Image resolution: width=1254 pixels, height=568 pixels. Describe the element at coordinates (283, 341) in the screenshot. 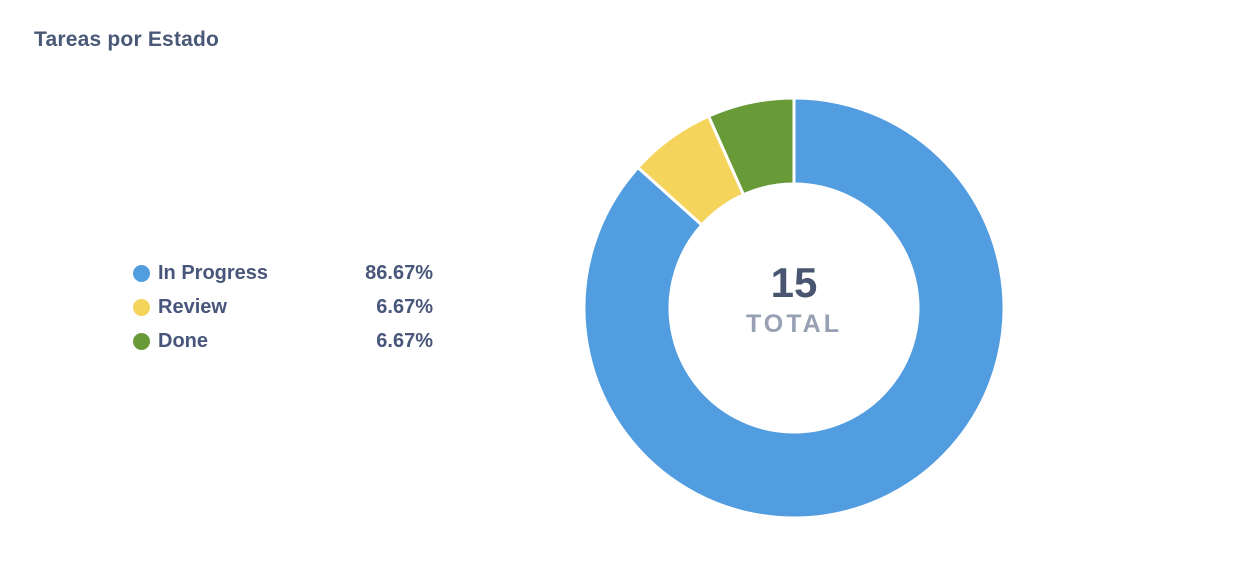

I see `legend-item: Done 6.67%` at that location.